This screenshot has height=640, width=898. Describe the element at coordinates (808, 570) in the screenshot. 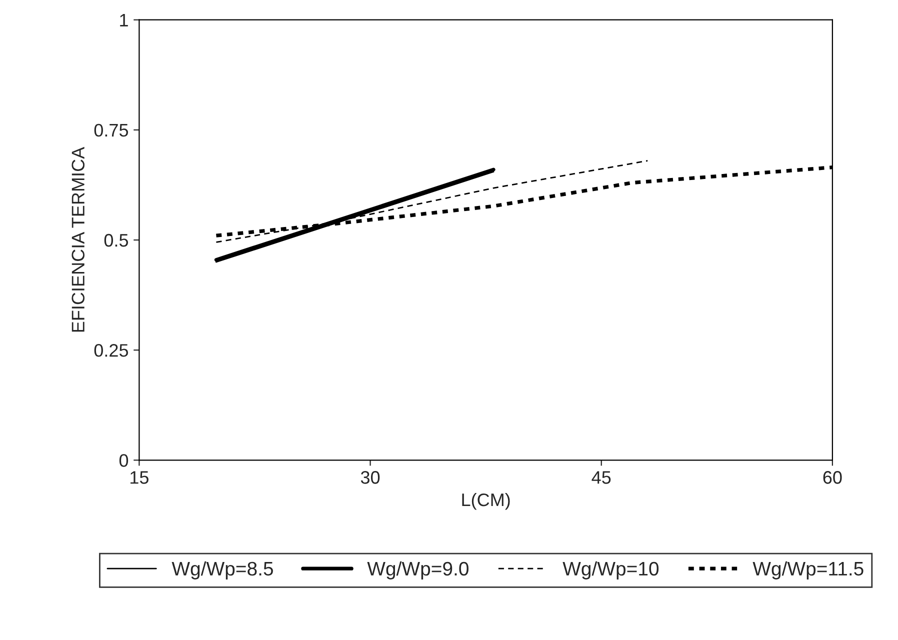

I see `legend-label: Wg/Wp=11.5` at that location.